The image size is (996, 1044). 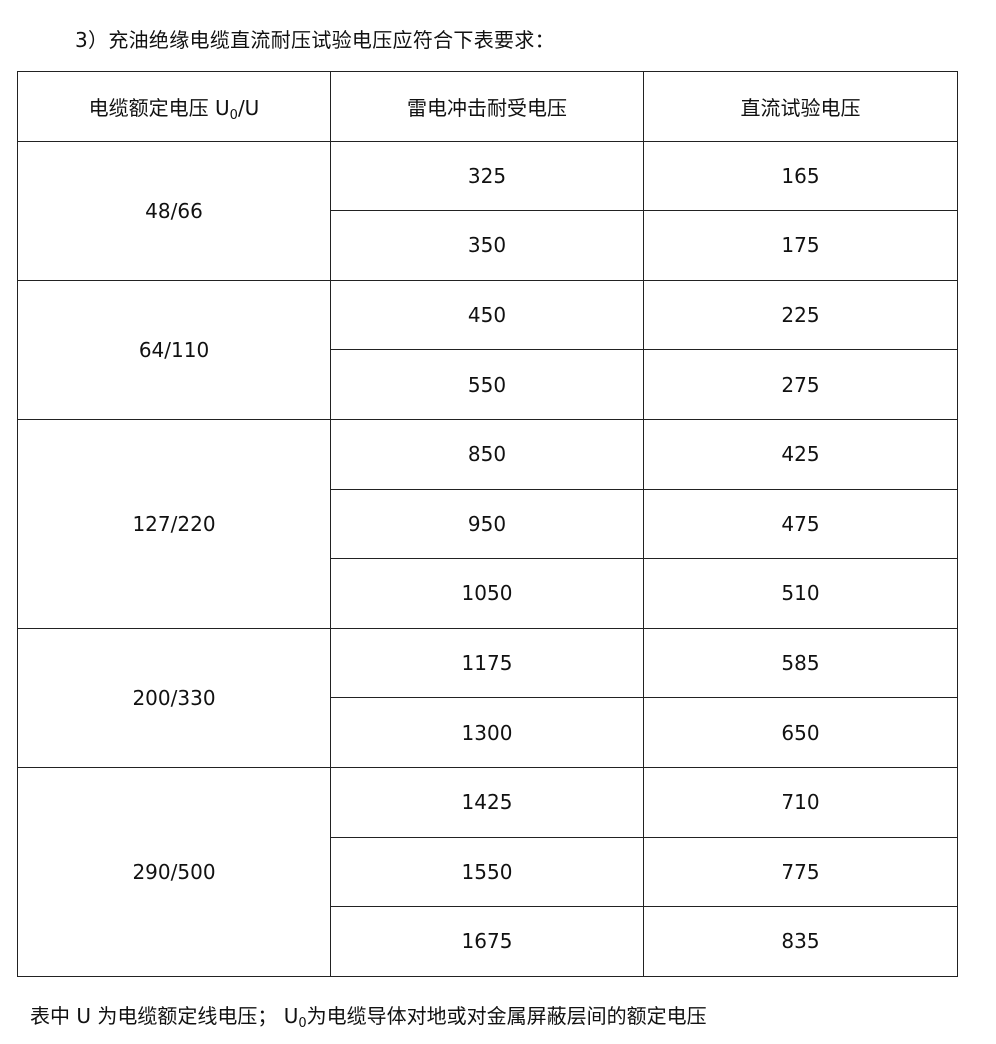 I want to click on table-header-row: 电缆额定电压 U0/U 雷电冲击耐受电压 直流试验电压, so click(x=487, y=106).